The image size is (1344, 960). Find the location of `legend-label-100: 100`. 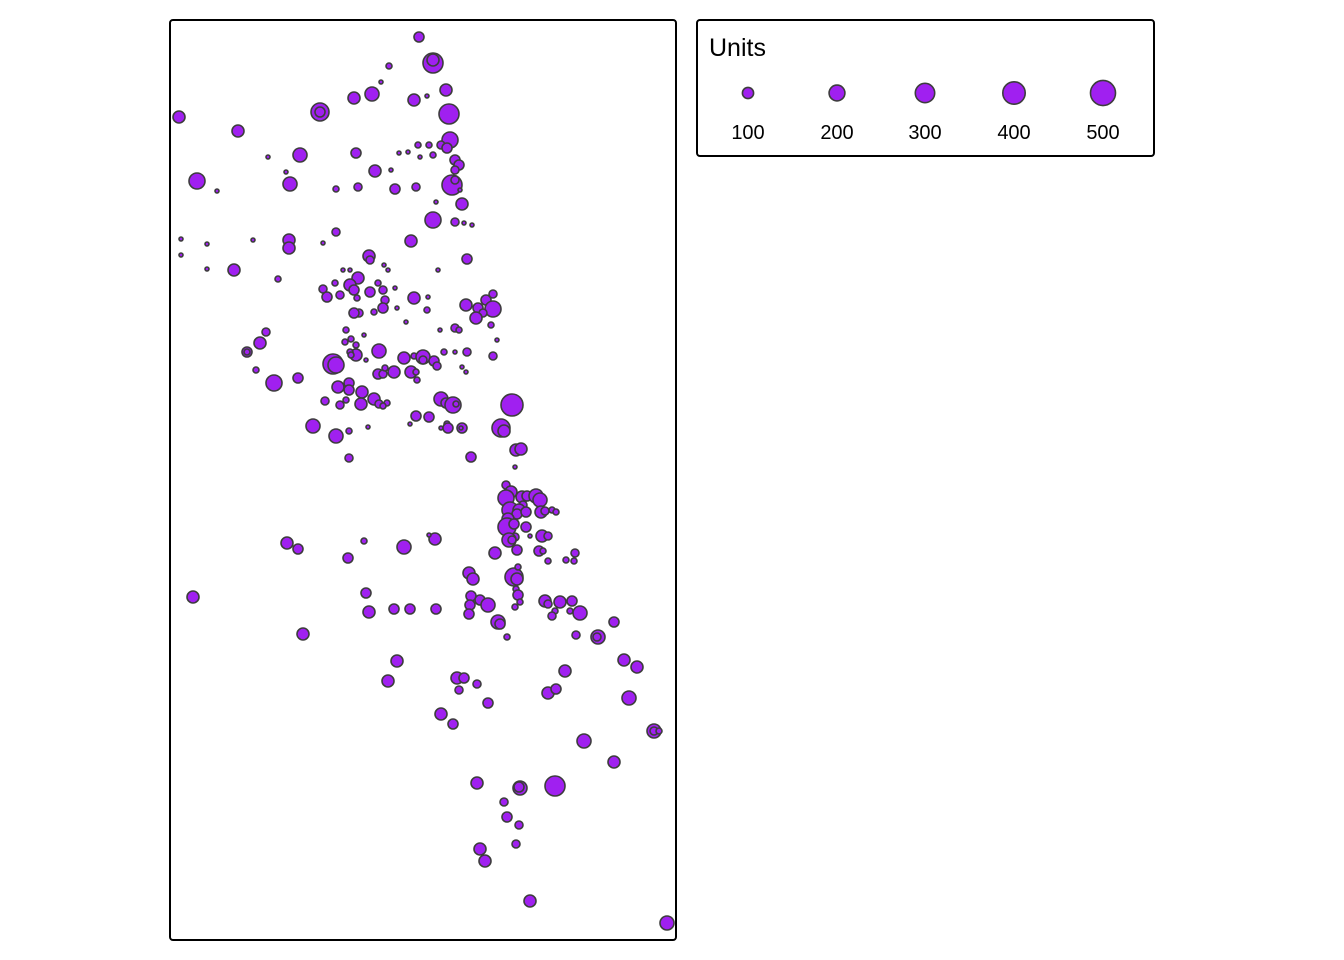

legend-label-100: 100 is located at coordinates (747, 133).